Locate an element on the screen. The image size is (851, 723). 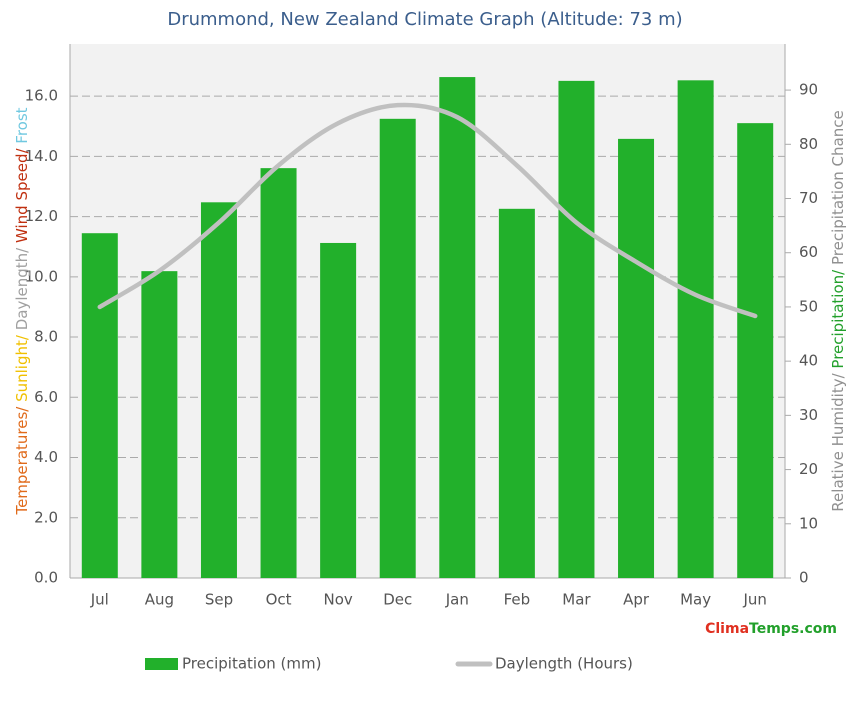
y2-tick-label: 30 is located at coordinates (808, 415).